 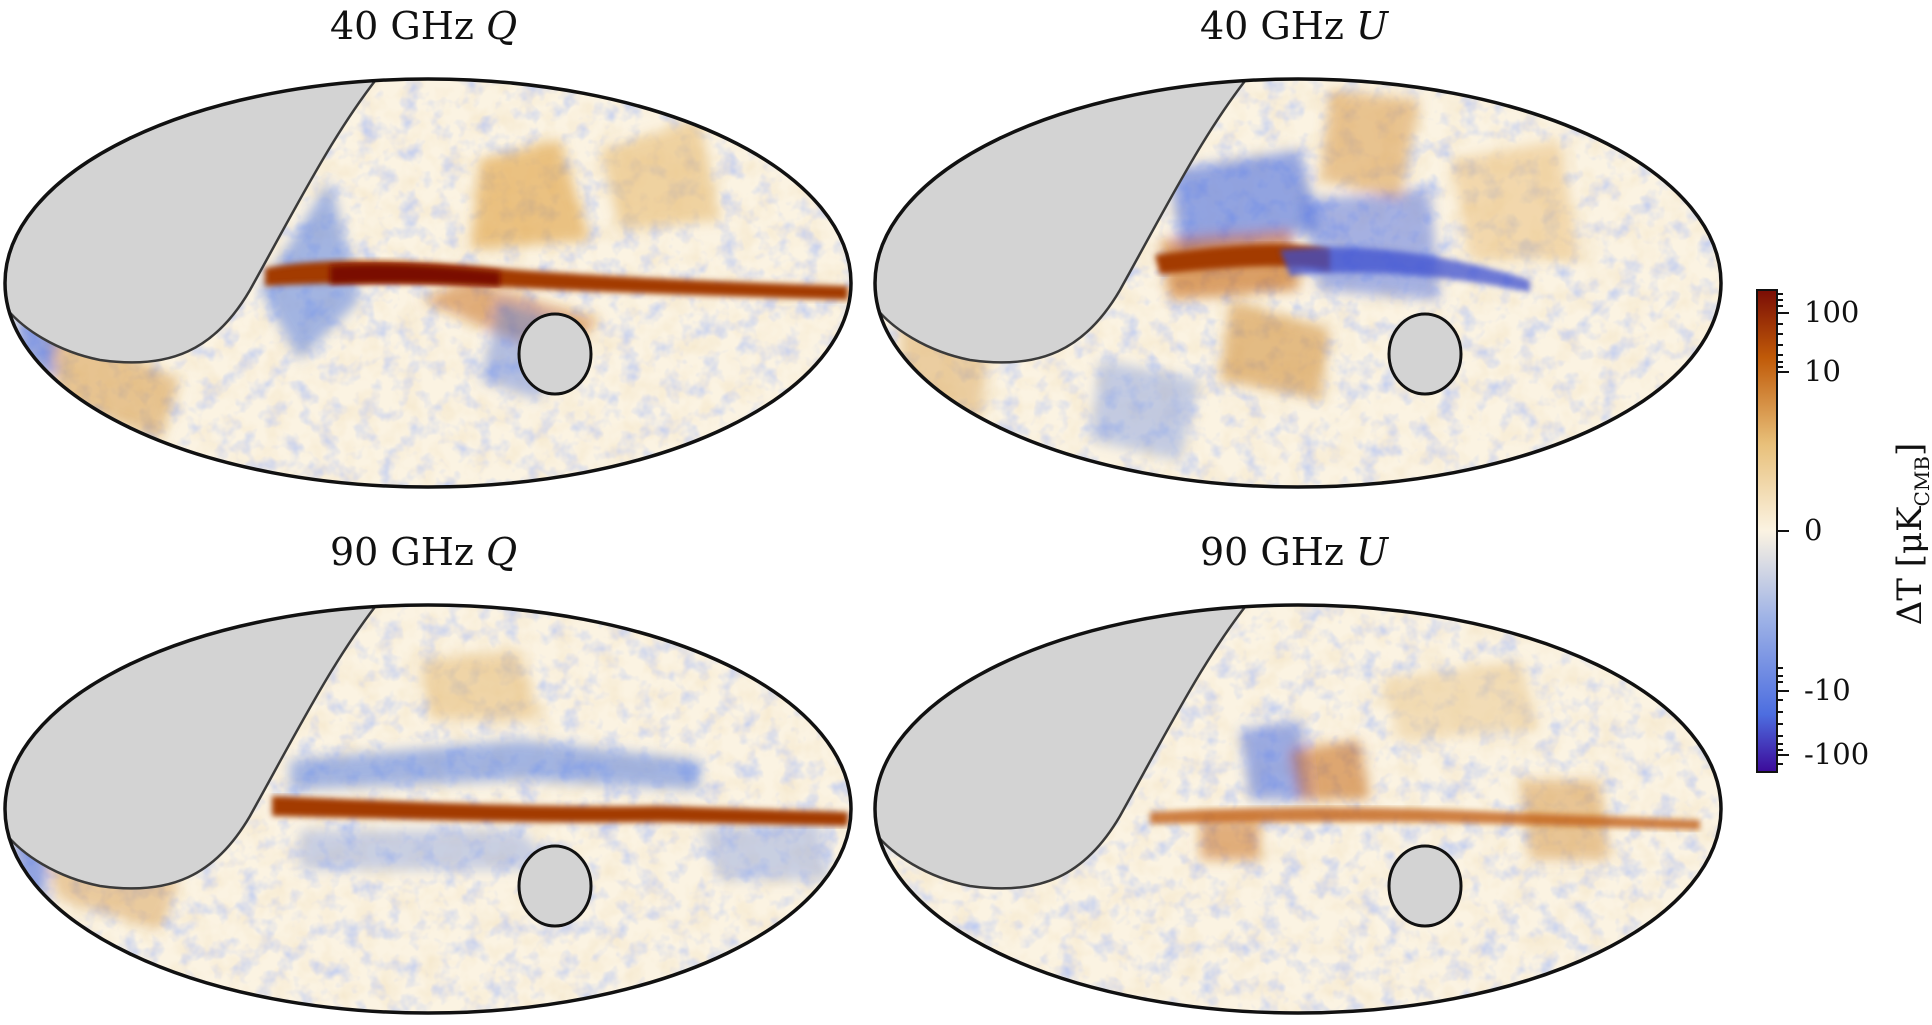 I want to click on panel-title-90ghz-q: 90 GHz Q, so click(x=424, y=552).